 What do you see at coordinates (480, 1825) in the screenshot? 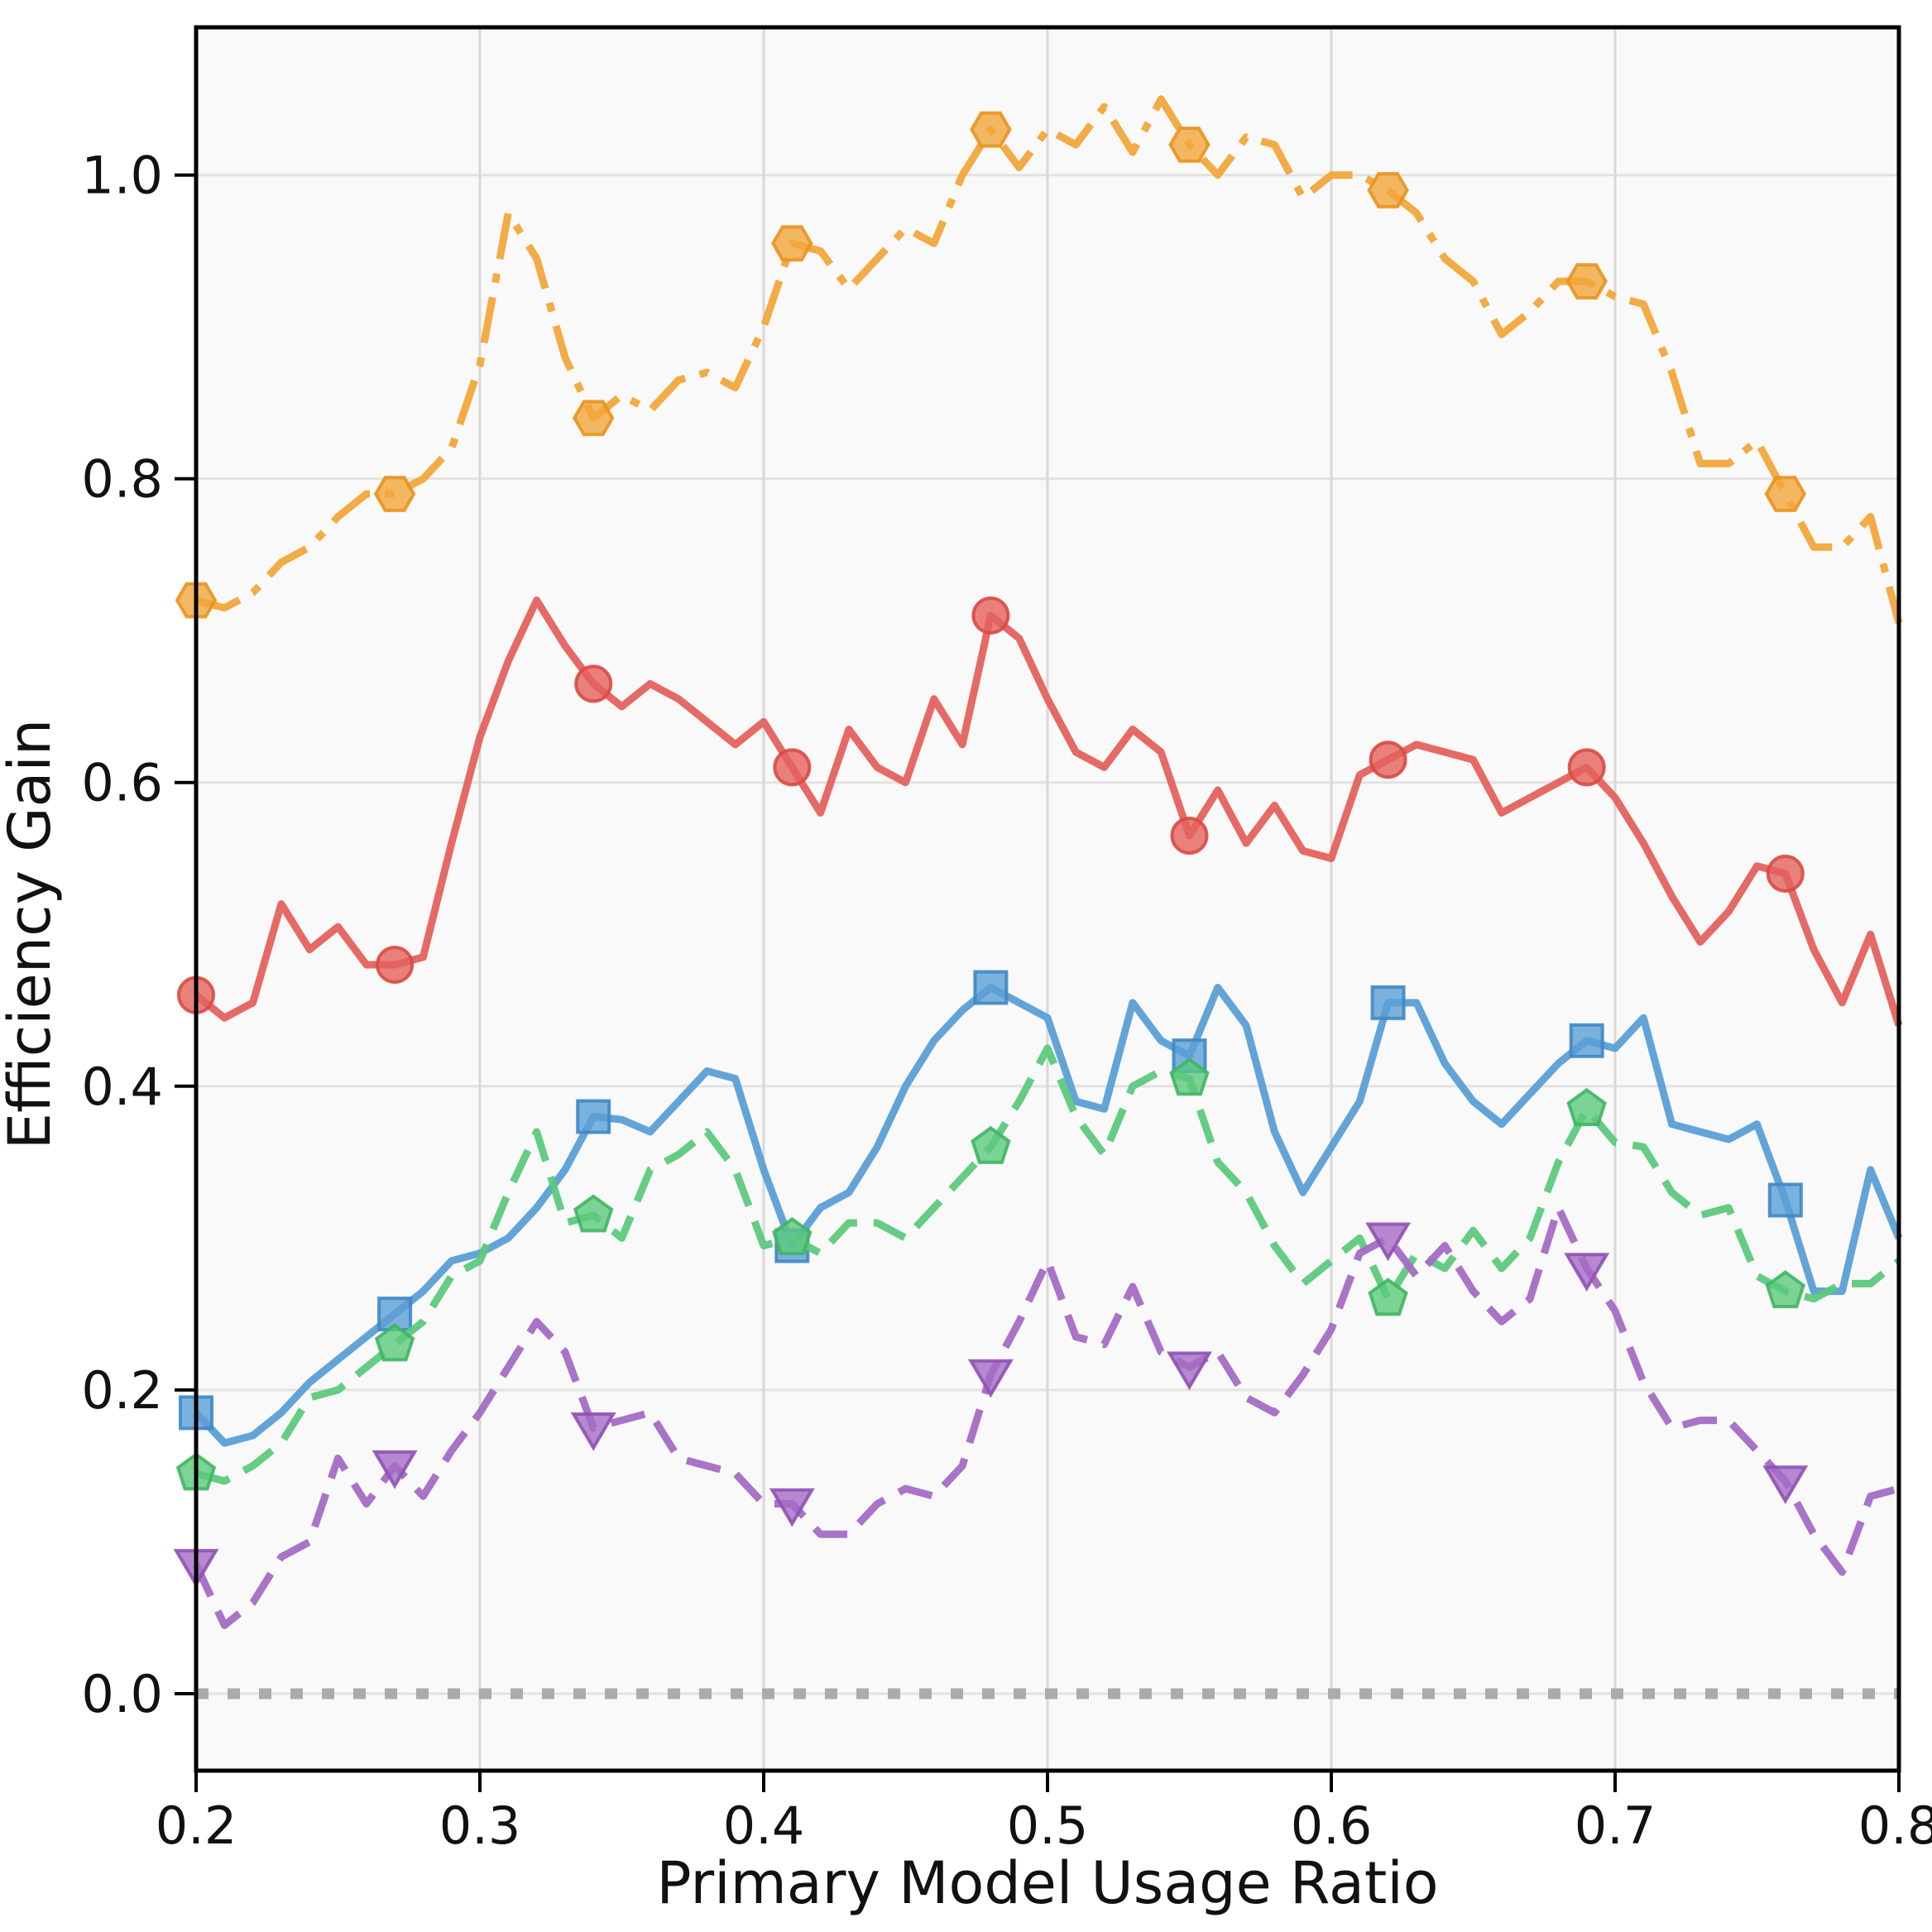
I see `x-tick-label: 0.3` at bounding box center [480, 1825].